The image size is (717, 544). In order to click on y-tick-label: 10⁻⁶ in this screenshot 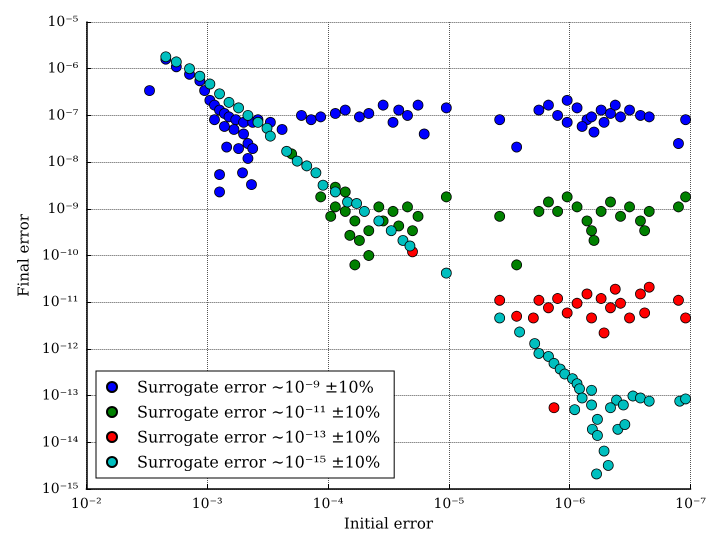, I will do `click(63, 68)`.